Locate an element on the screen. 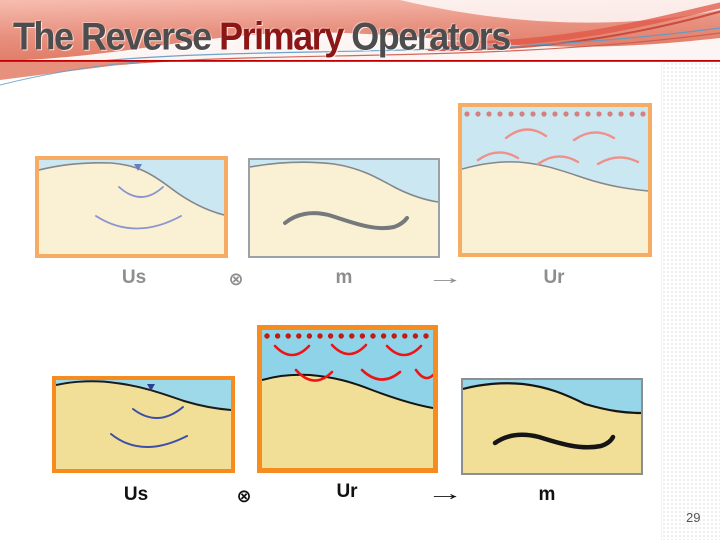  page-title: The Reverse Primary Operators is located at coordinates (262, 36).